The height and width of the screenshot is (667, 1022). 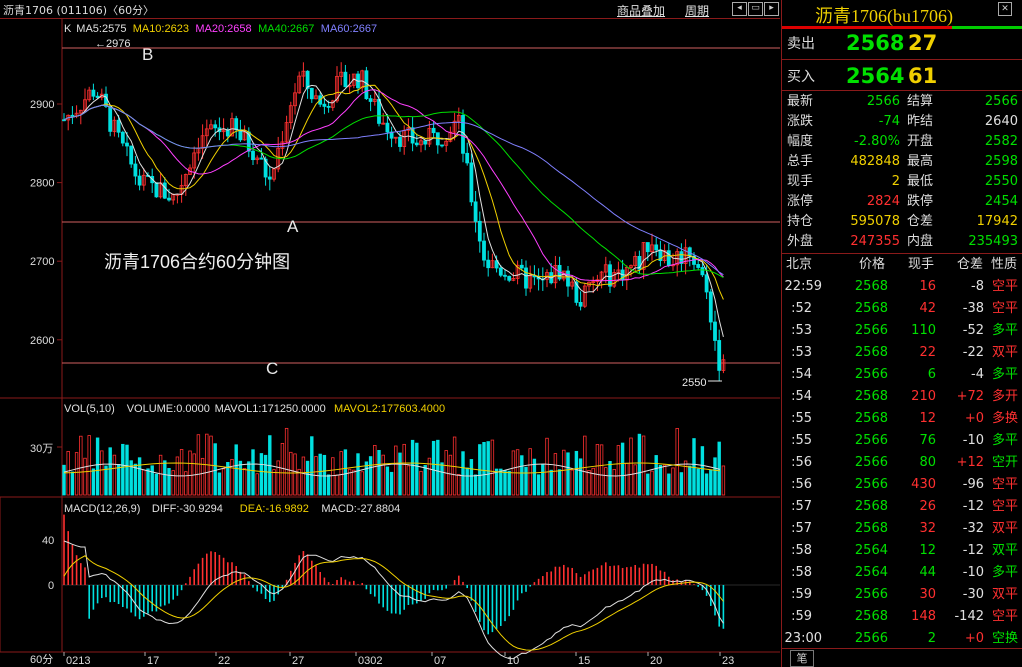 I want to click on tick-nature: 空换, so click(x=1005, y=638).